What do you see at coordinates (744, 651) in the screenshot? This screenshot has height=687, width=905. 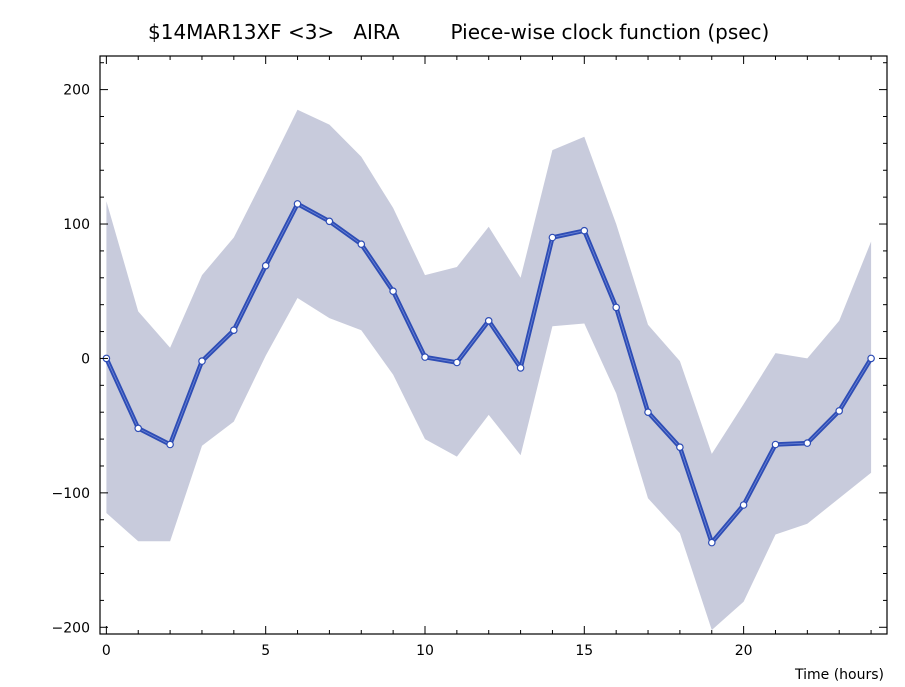 I see `x-tick-label: 20` at bounding box center [744, 651].